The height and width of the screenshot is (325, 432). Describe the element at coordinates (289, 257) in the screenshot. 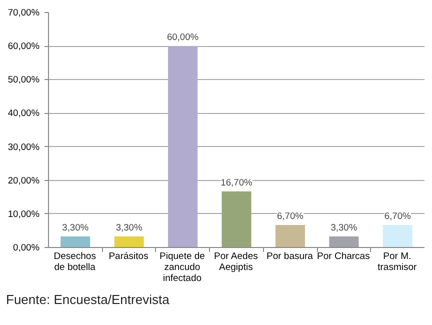

I see `x-tick-label: Por basura` at that location.